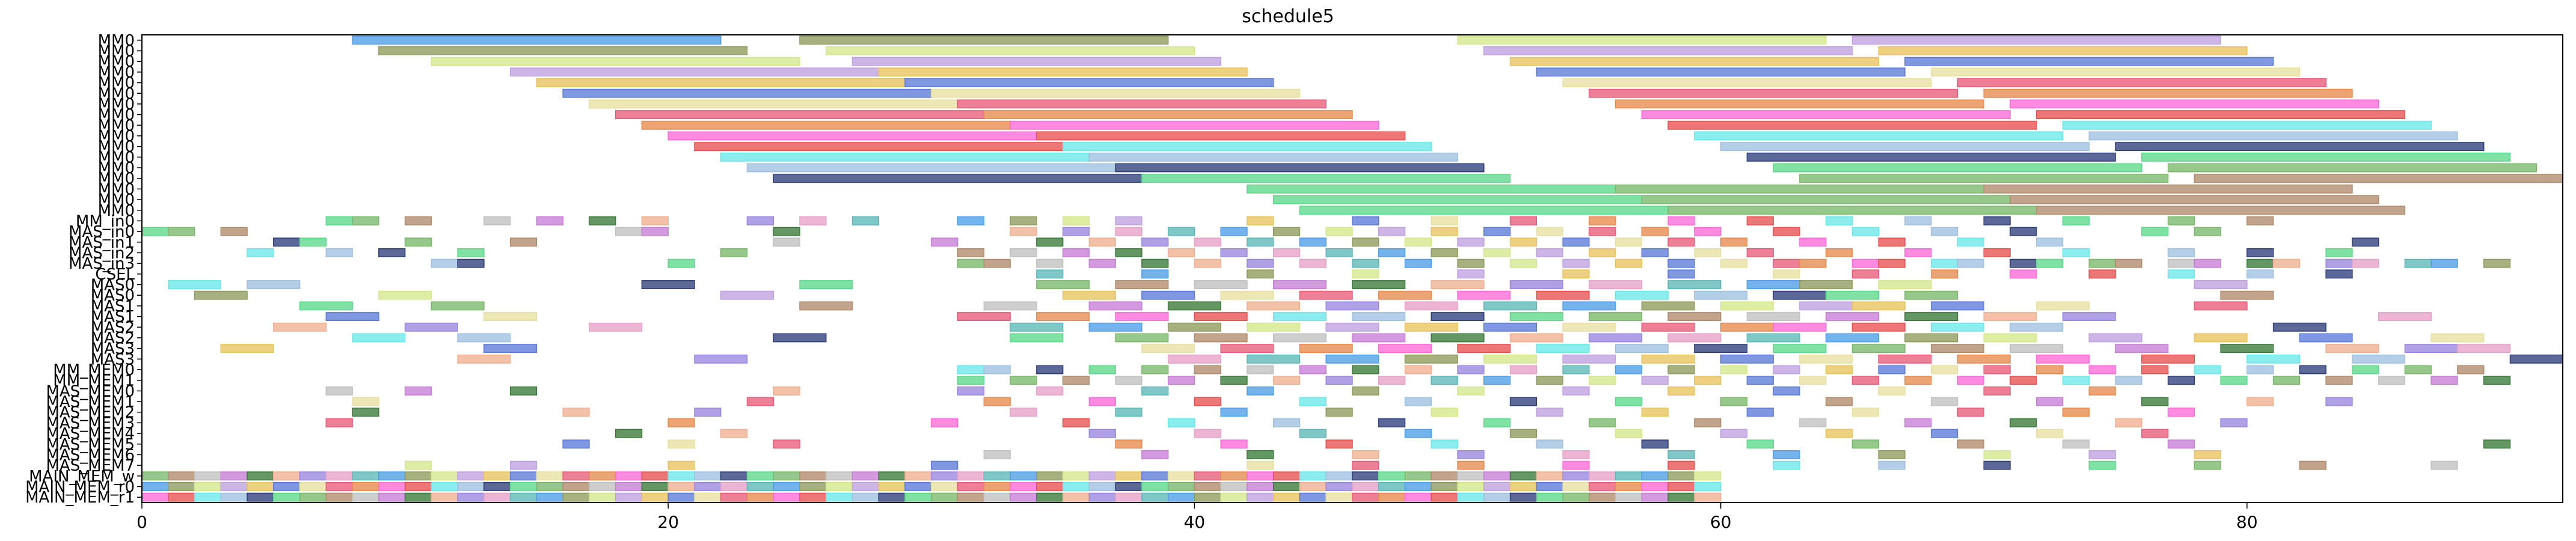  What do you see at coordinates (2247, 522) in the screenshot?
I see `x-tick-label: 80` at bounding box center [2247, 522].